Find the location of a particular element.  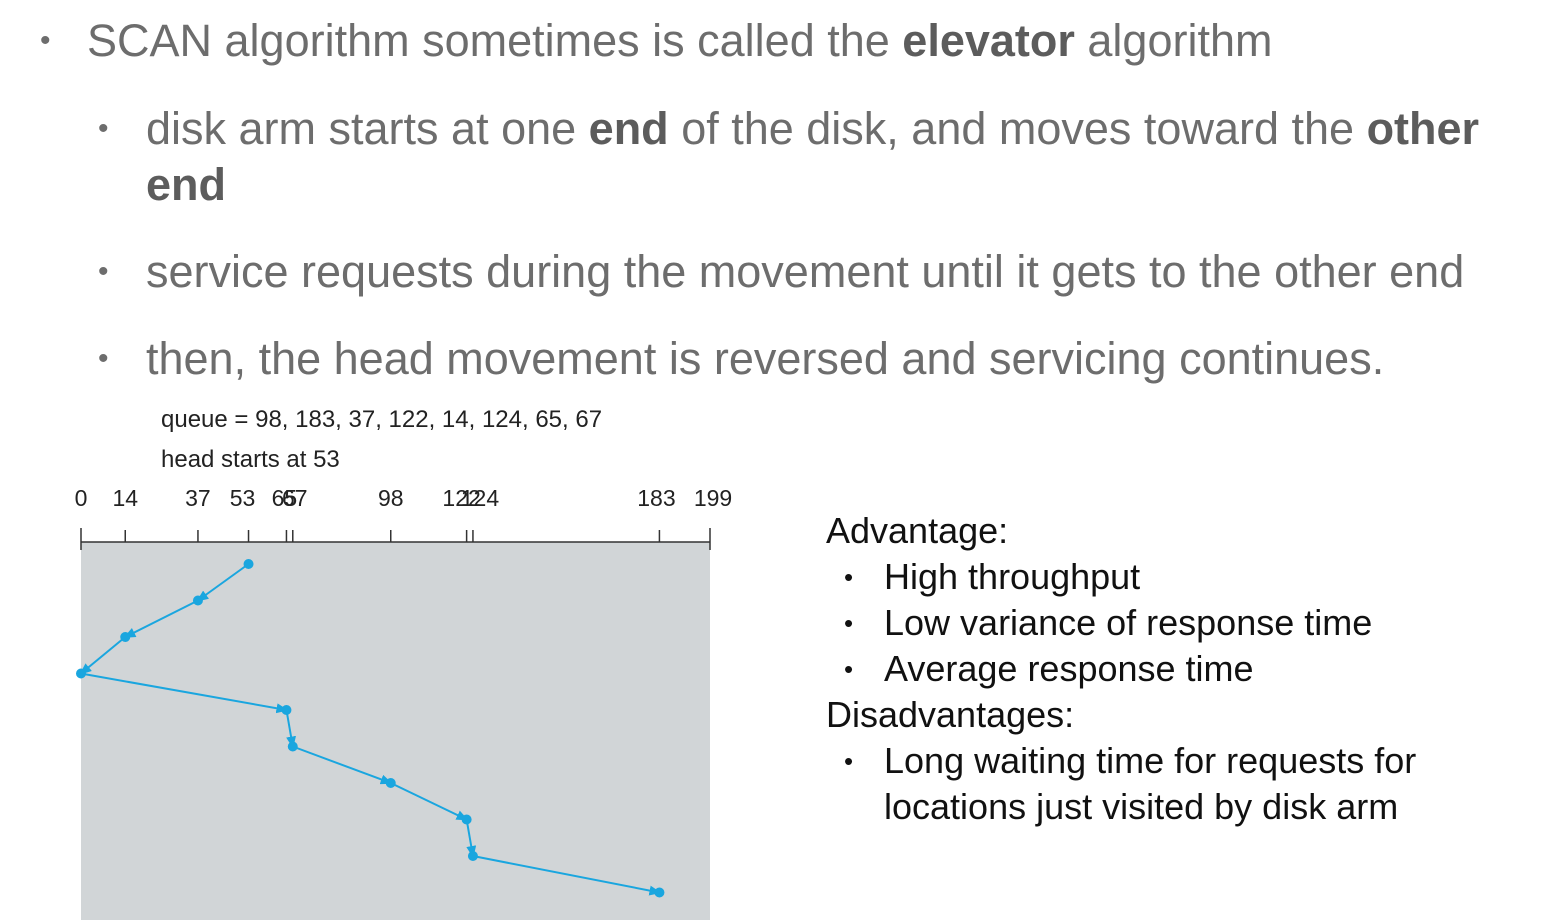

tick-label: 0 is located at coordinates (81, 498).